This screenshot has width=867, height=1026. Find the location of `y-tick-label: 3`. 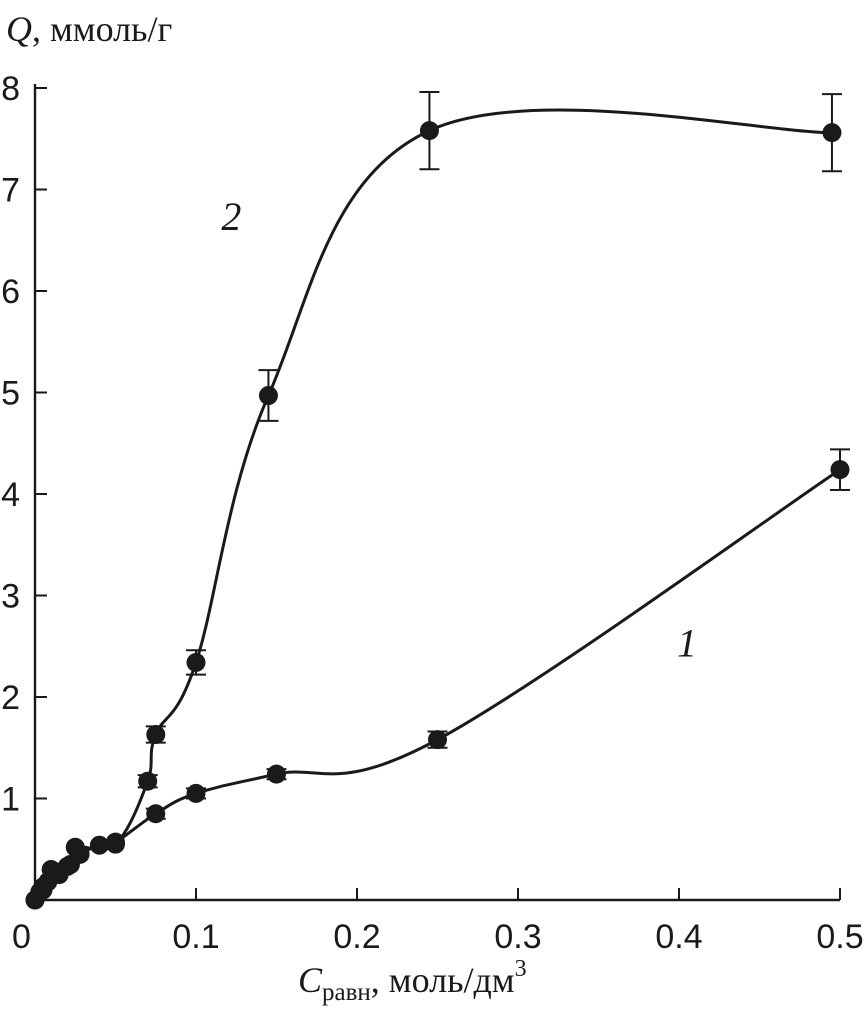

y-tick-label: 3 is located at coordinates (10, 597).